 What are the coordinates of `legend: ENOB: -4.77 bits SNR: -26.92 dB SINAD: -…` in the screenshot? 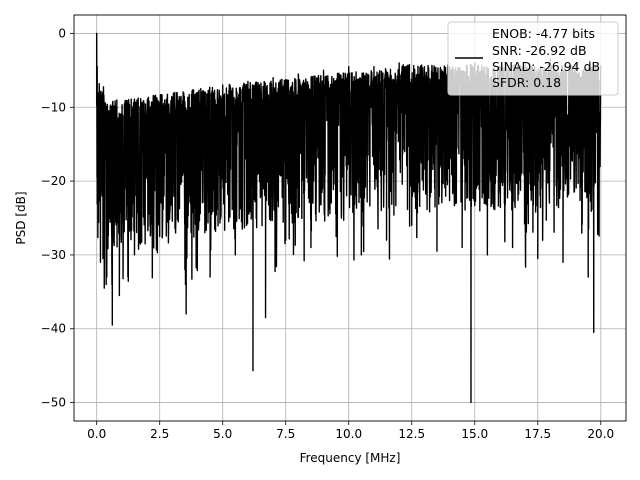 It's located at (533, 58).